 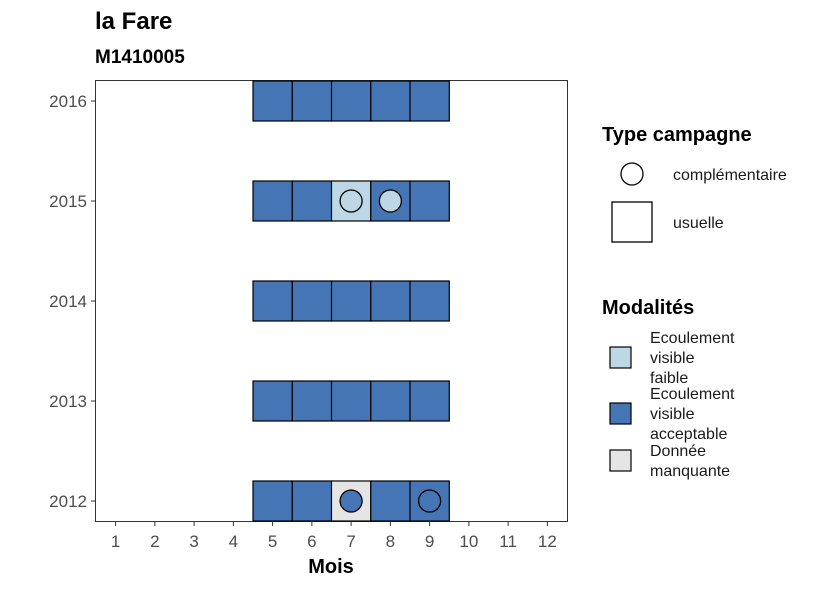 What do you see at coordinates (154, 541) in the screenshot?
I see `x-tick-label: 2` at bounding box center [154, 541].